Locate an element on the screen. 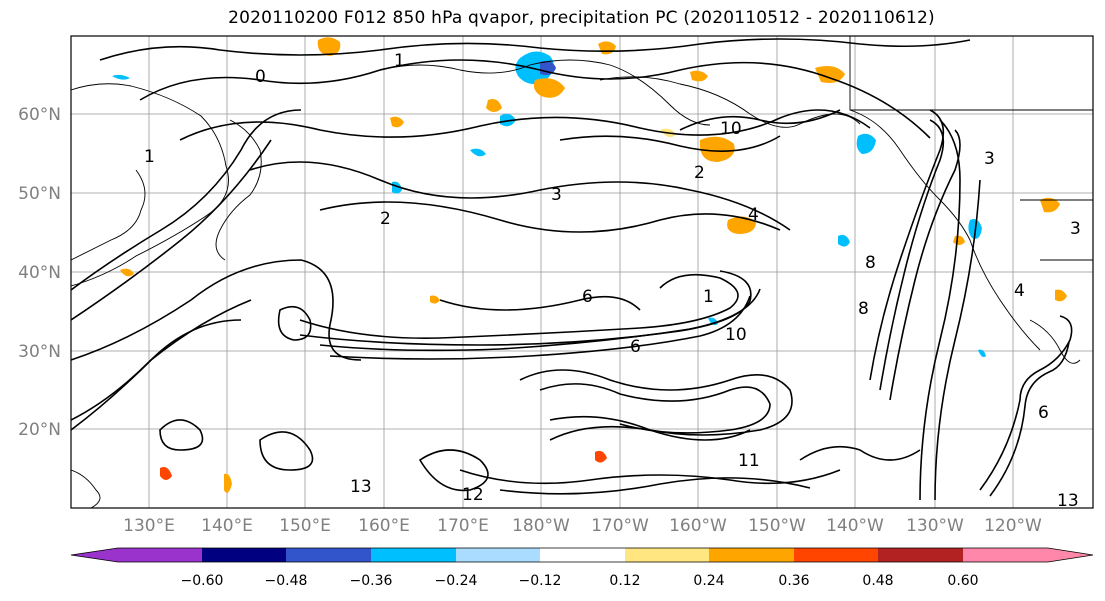 This screenshot has height=601, width=1105. latitude-labels: 60°N 50°N 40°N 30°N 20°N is located at coordinates (39, 272).